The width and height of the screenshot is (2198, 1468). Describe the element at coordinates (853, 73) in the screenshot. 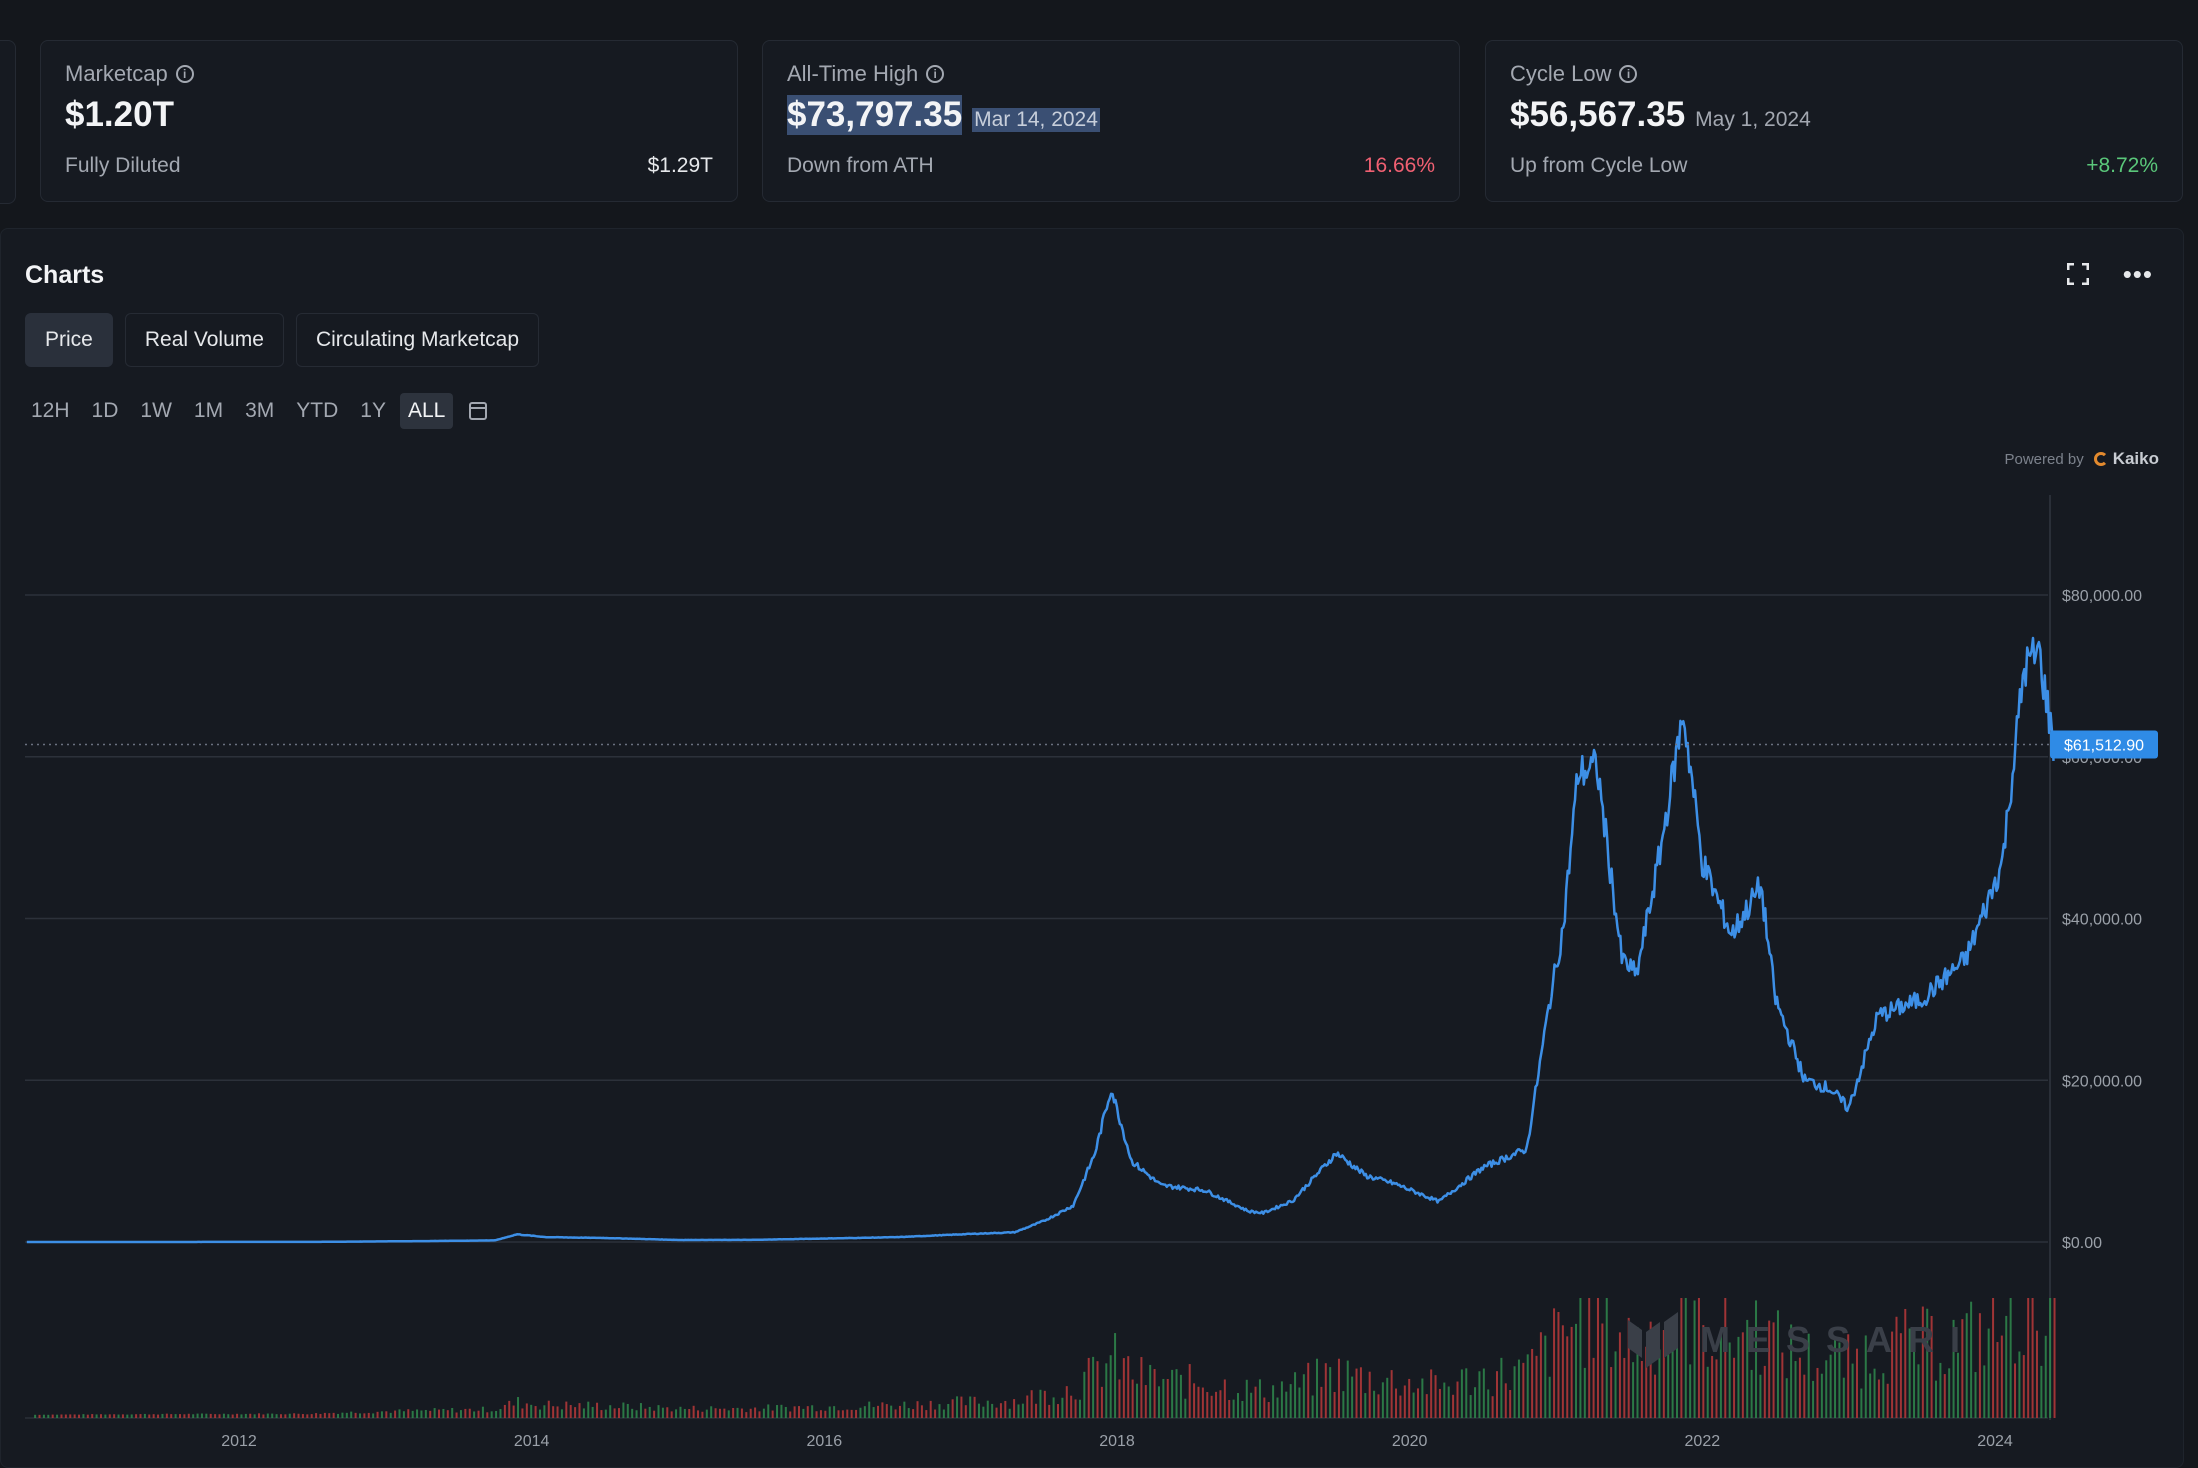

I see `ath-label: All-Time High` at that location.